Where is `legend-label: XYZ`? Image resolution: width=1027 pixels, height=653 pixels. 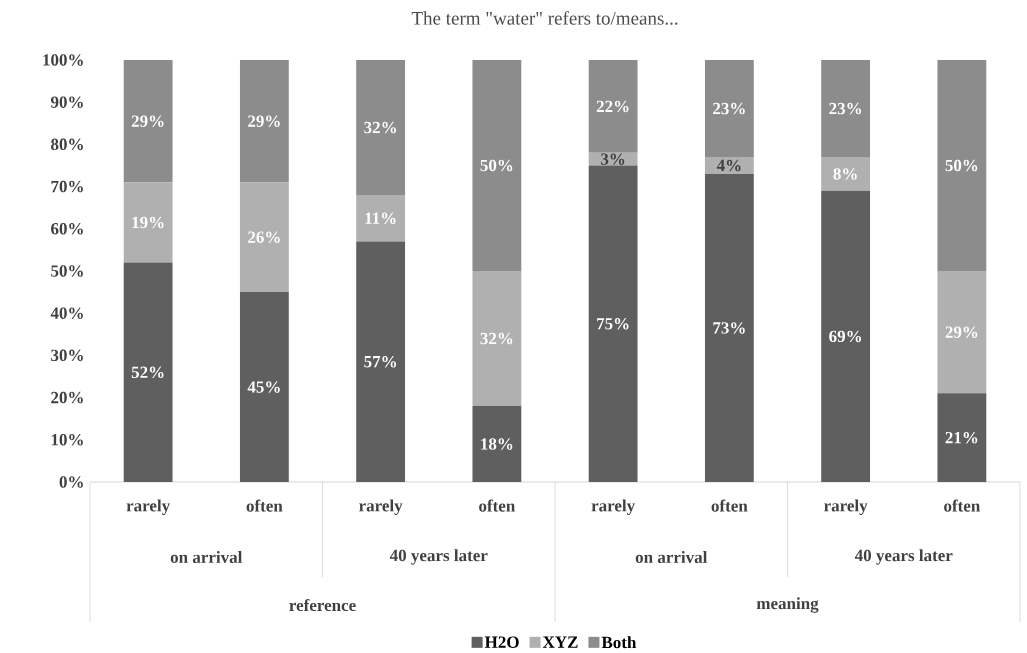 legend-label: XYZ is located at coordinates (560, 642).